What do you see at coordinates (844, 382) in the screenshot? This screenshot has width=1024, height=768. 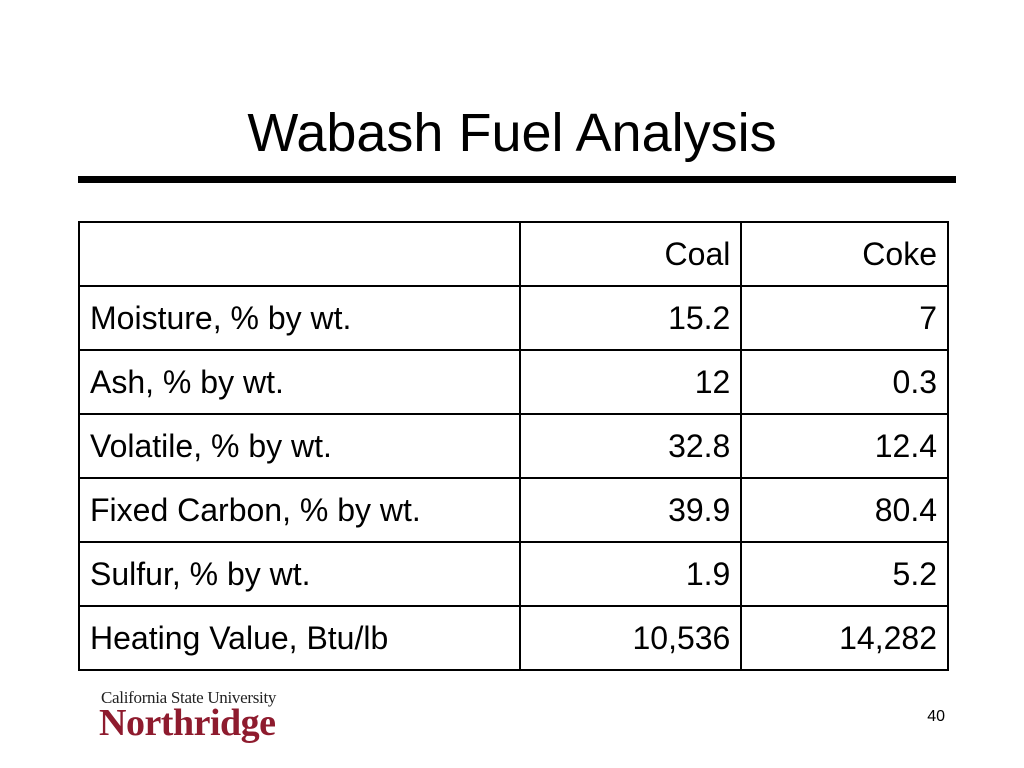 I see `cell-value: 0.3` at bounding box center [844, 382].